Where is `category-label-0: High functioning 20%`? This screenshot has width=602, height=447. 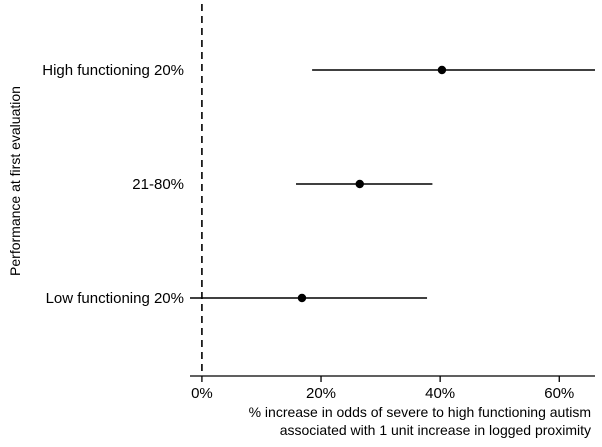 category-label-0: High functioning 20% is located at coordinates (113, 70).